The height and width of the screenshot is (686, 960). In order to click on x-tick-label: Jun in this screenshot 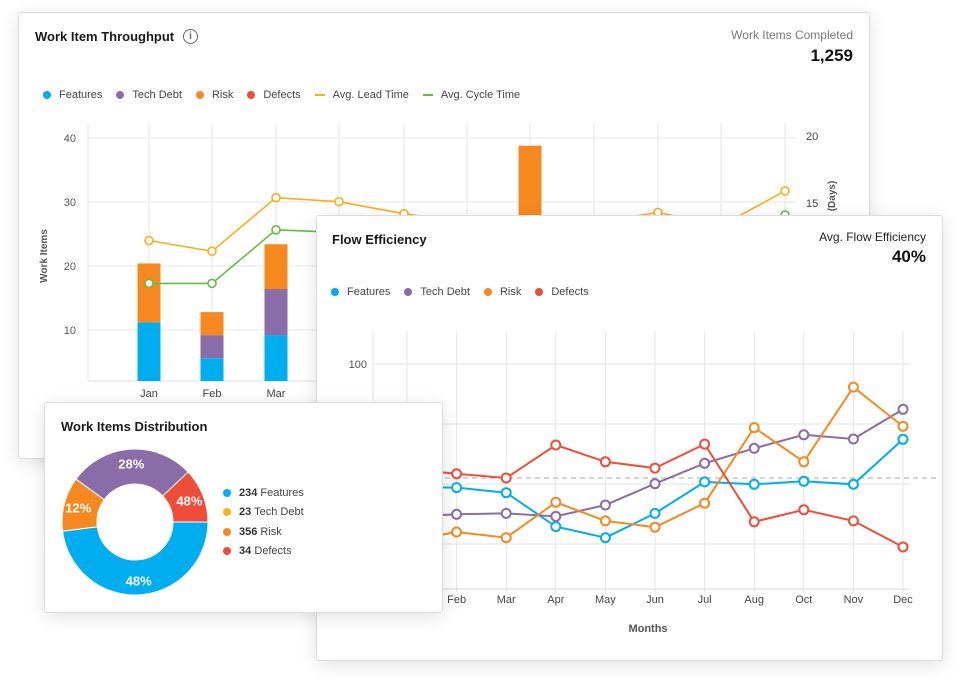, I will do `click(655, 600)`.